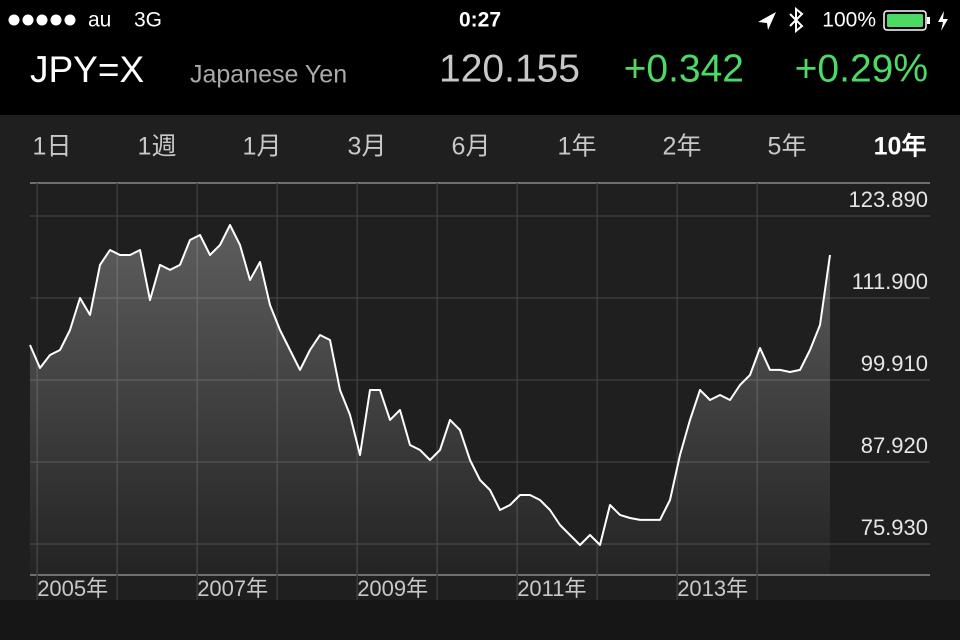  What do you see at coordinates (52, 147) in the screenshot?
I see `range-tab: 1日` at bounding box center [52, 147].